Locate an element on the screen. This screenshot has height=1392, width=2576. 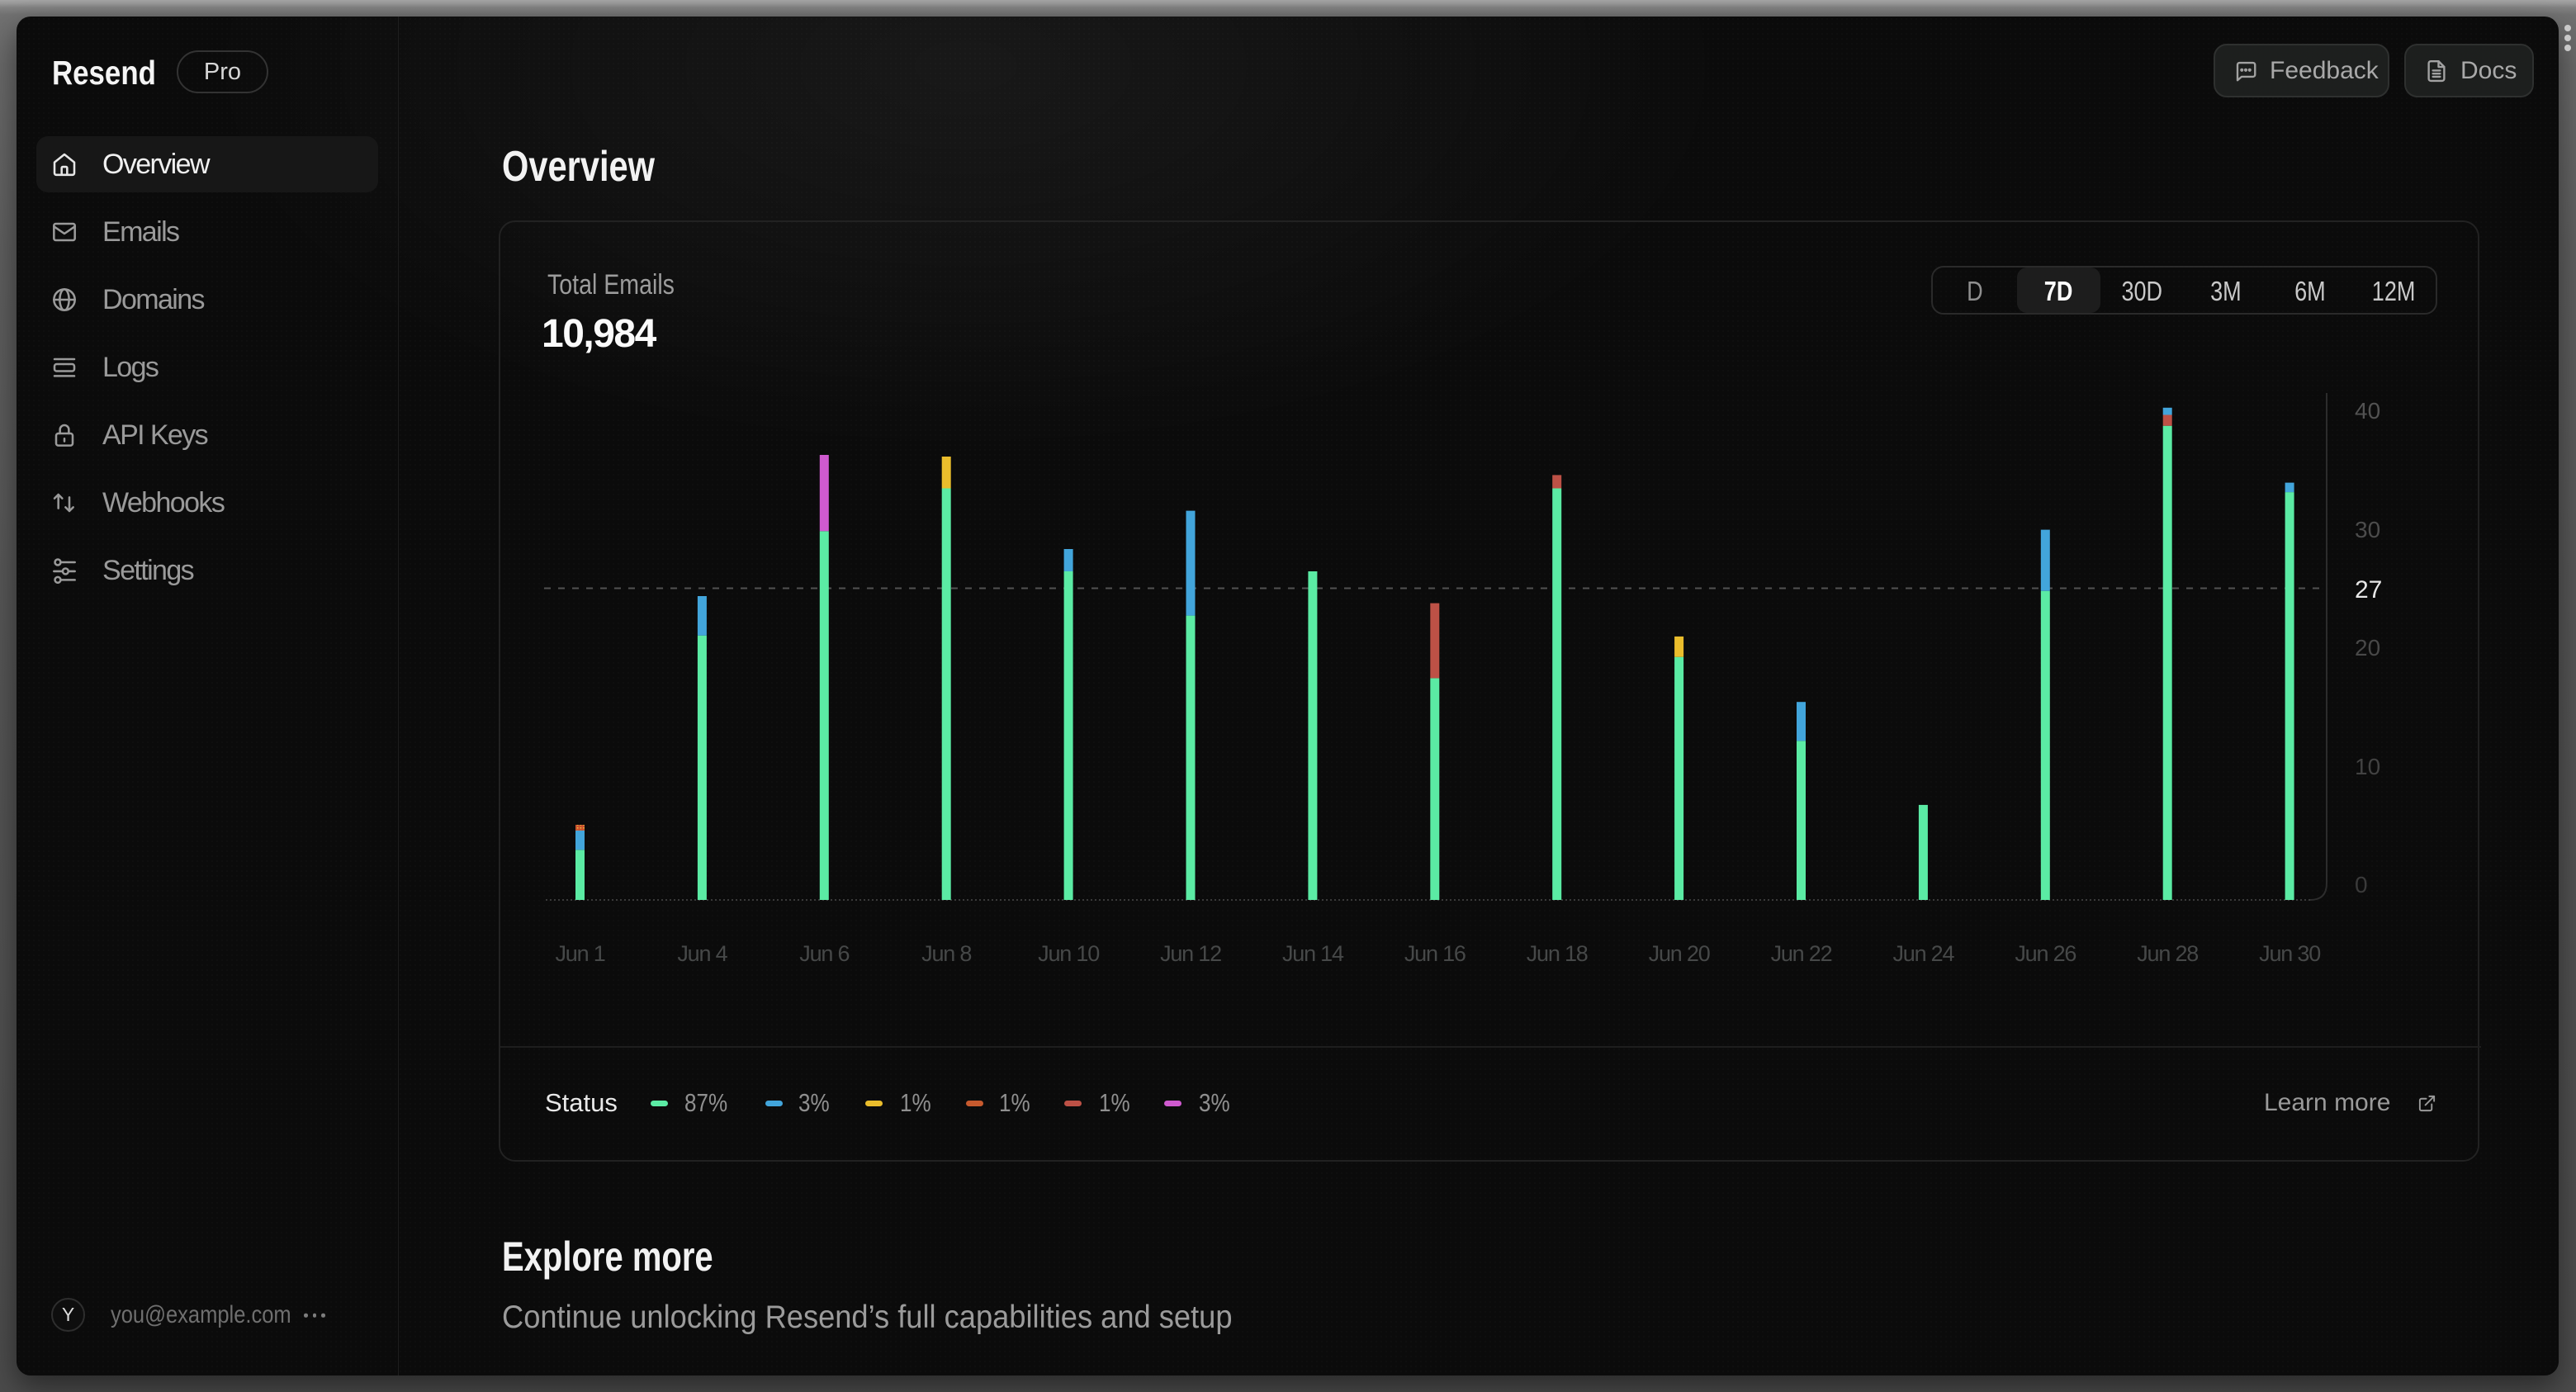
svg-text: Jun 12 is located at coordinates (1190, 954).